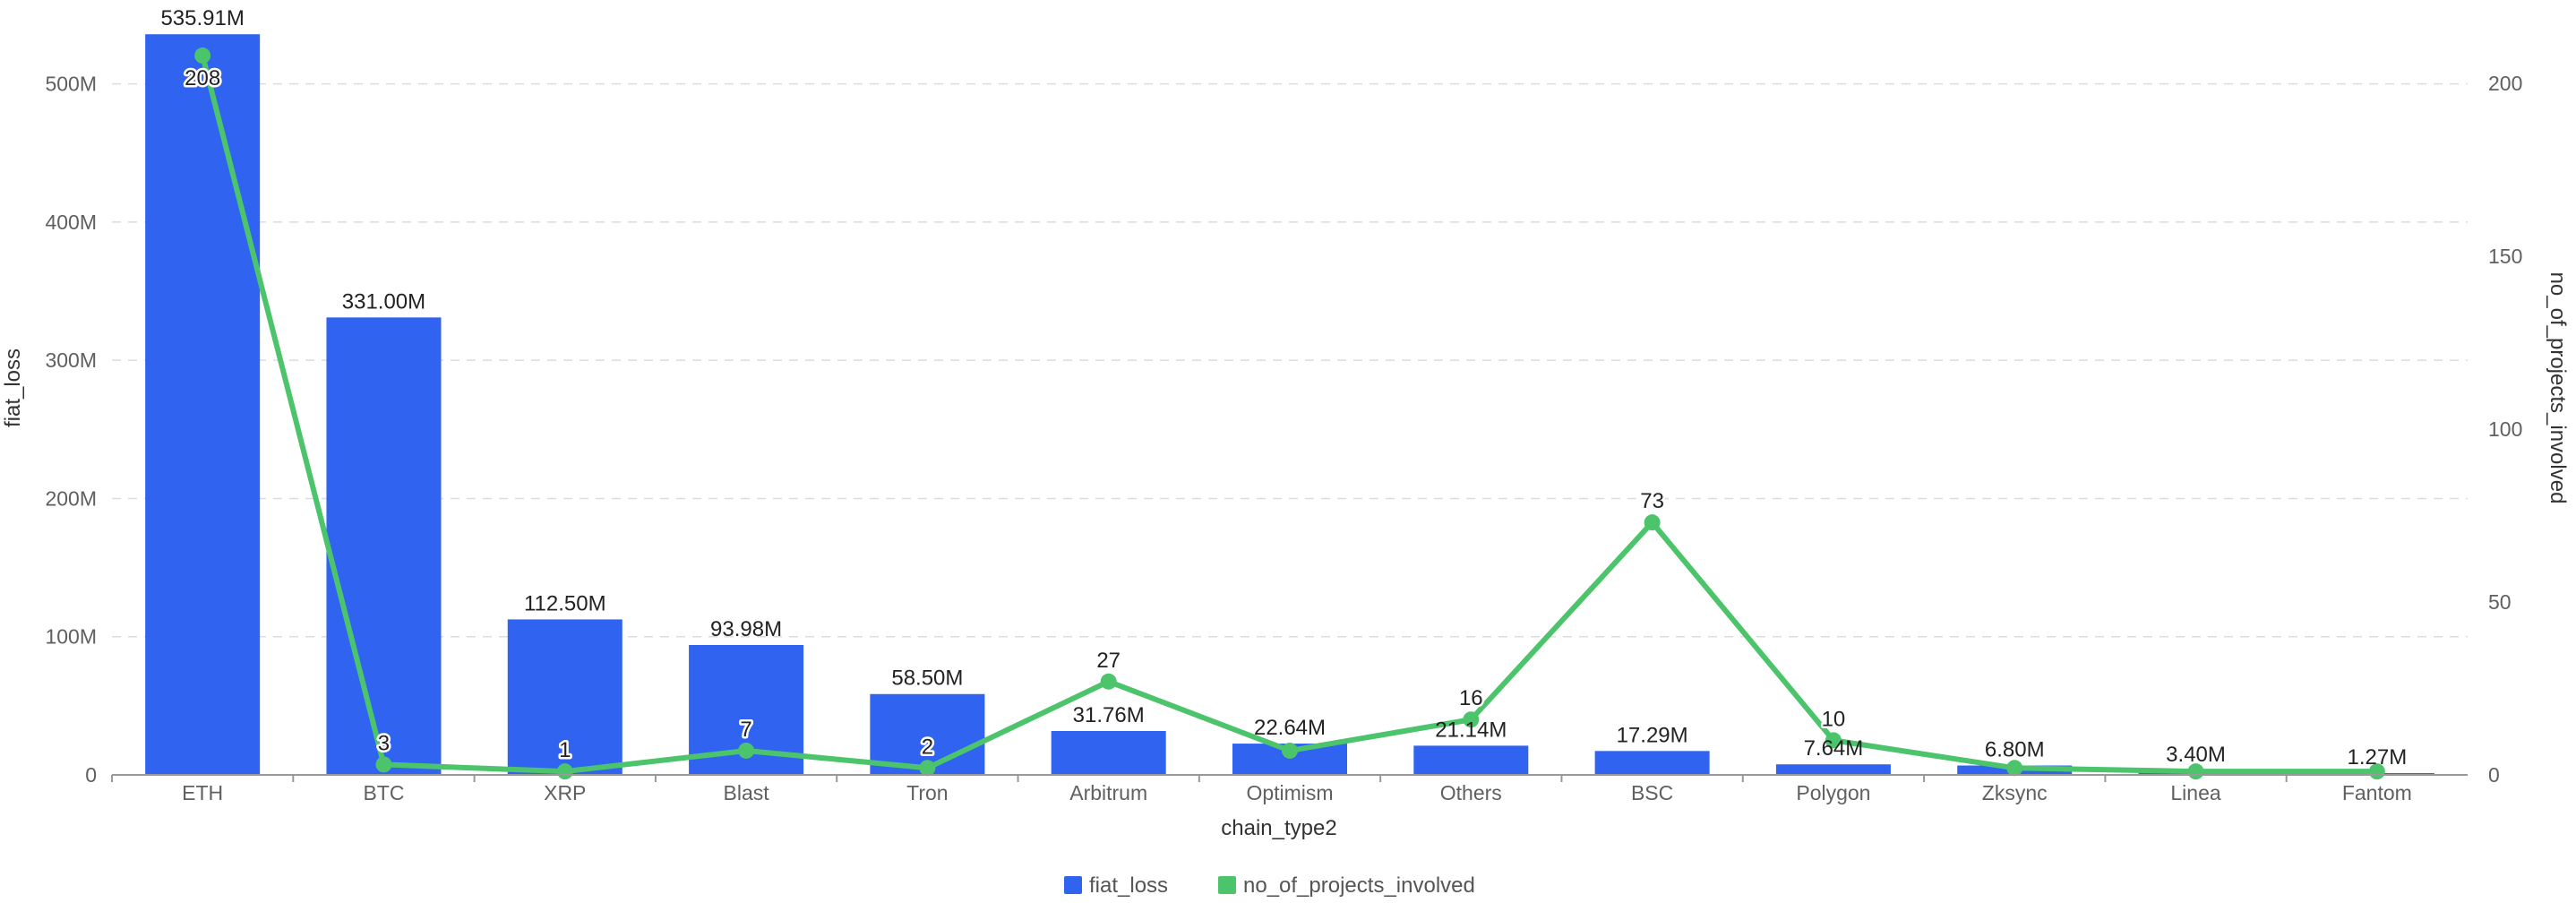 Image resolution: width=2576 pixels, height=903 pixels. What do you see at coordinates (2377, 792) in the screenshot?
I see `x-tick-label: Fantom` at bounding box center [2377, 792].